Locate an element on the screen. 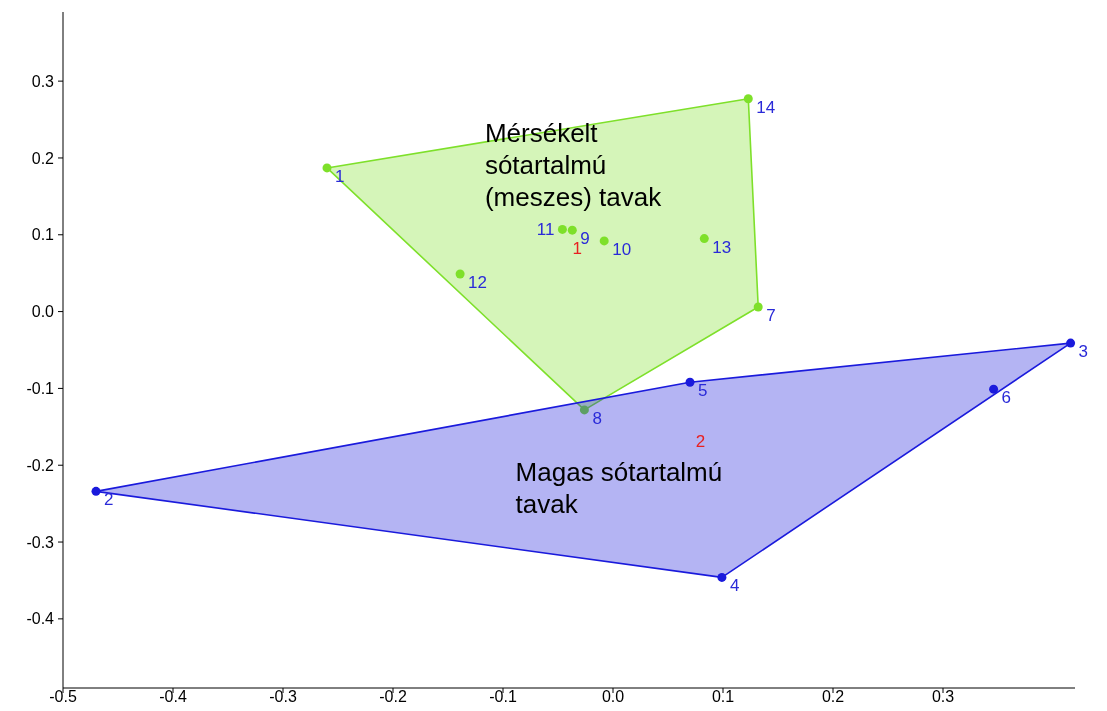 The height and width of the screenshot is (711, 1107). annotation: 9 is located at coordinates (585, 239).